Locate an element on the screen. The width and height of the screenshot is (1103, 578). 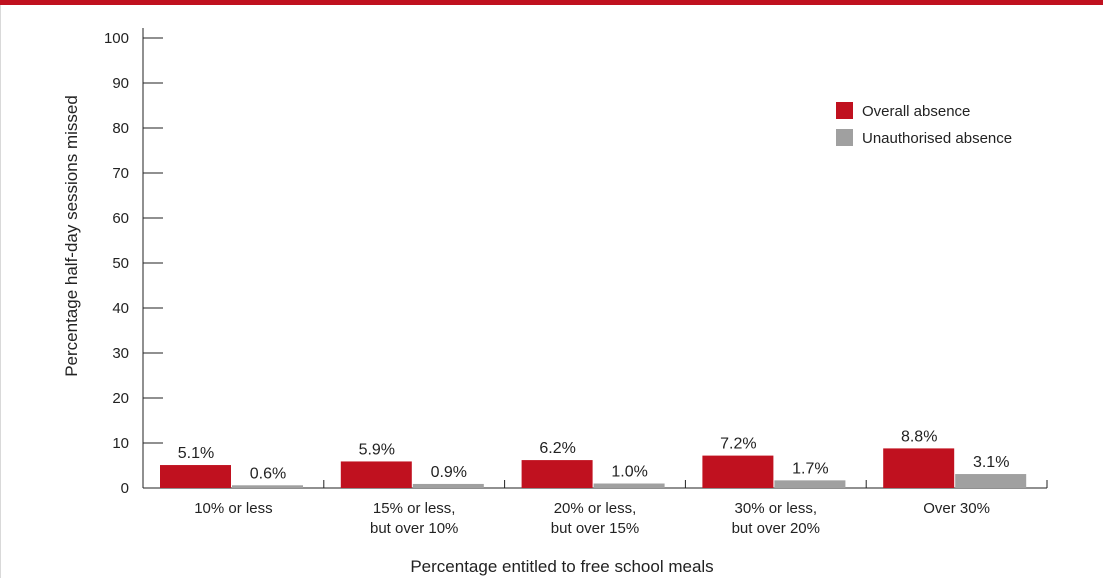
y-tick-label: 50 is located at coordinates (120, 263).